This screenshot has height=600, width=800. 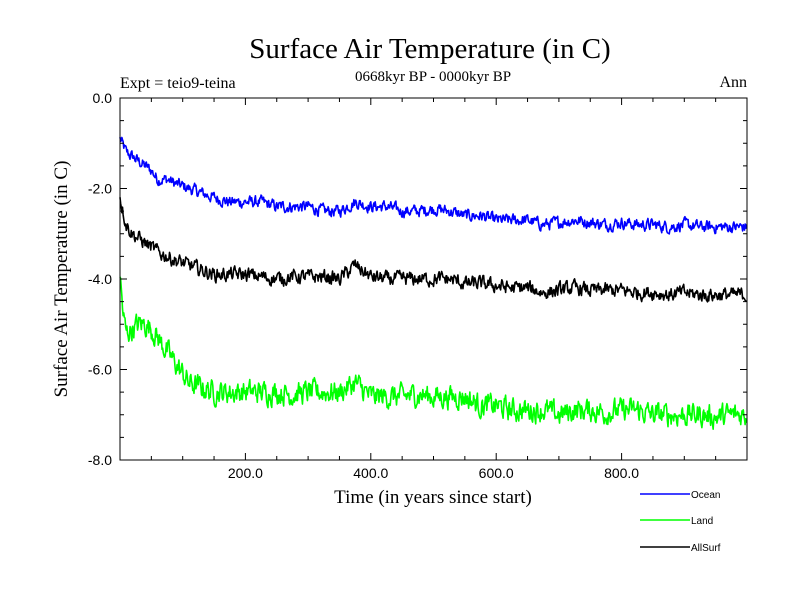 What do you see at coordinates (61, 279) in the screenshot?
I see `y-axis-label: Surface Air Temperature (in C)` at bounding box center [61, 279].